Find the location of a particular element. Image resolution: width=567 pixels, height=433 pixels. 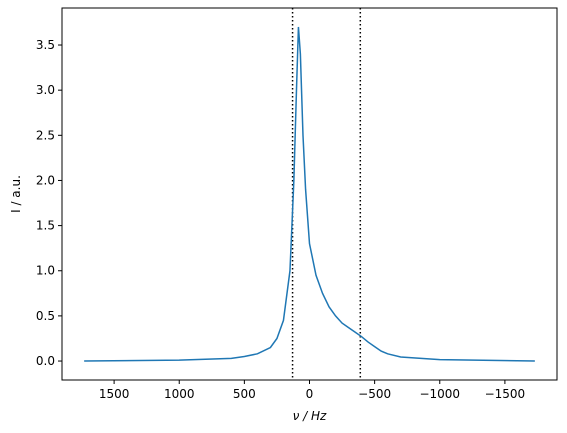

x-tick-label: −500 is located at coordinates (374, 394).